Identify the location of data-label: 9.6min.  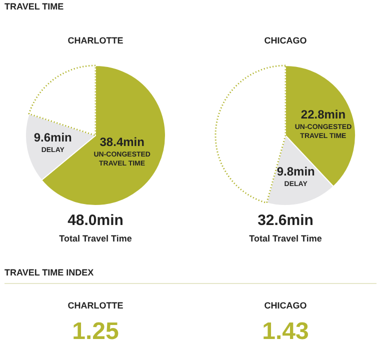
(53, 137).